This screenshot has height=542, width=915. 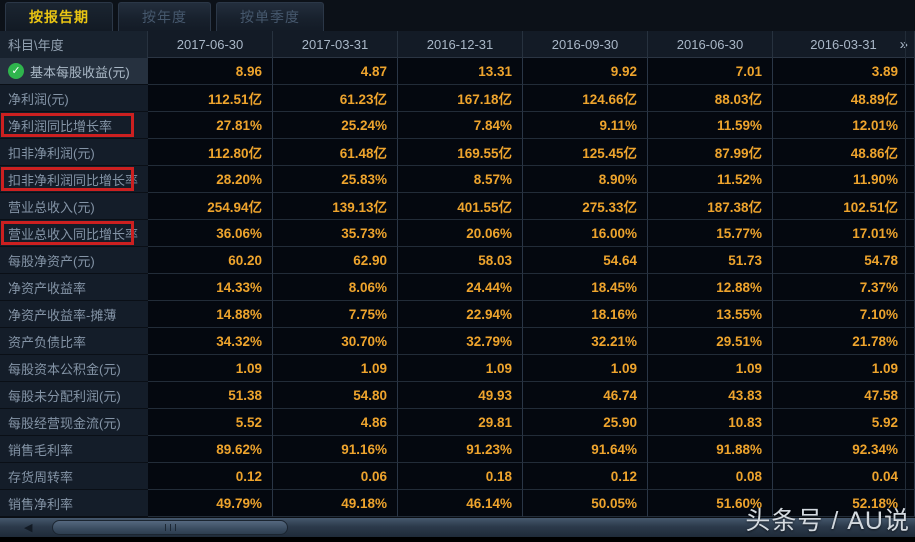 I want to click on row-label: ✓ 销售毛利率, so click(x=74, y=449).